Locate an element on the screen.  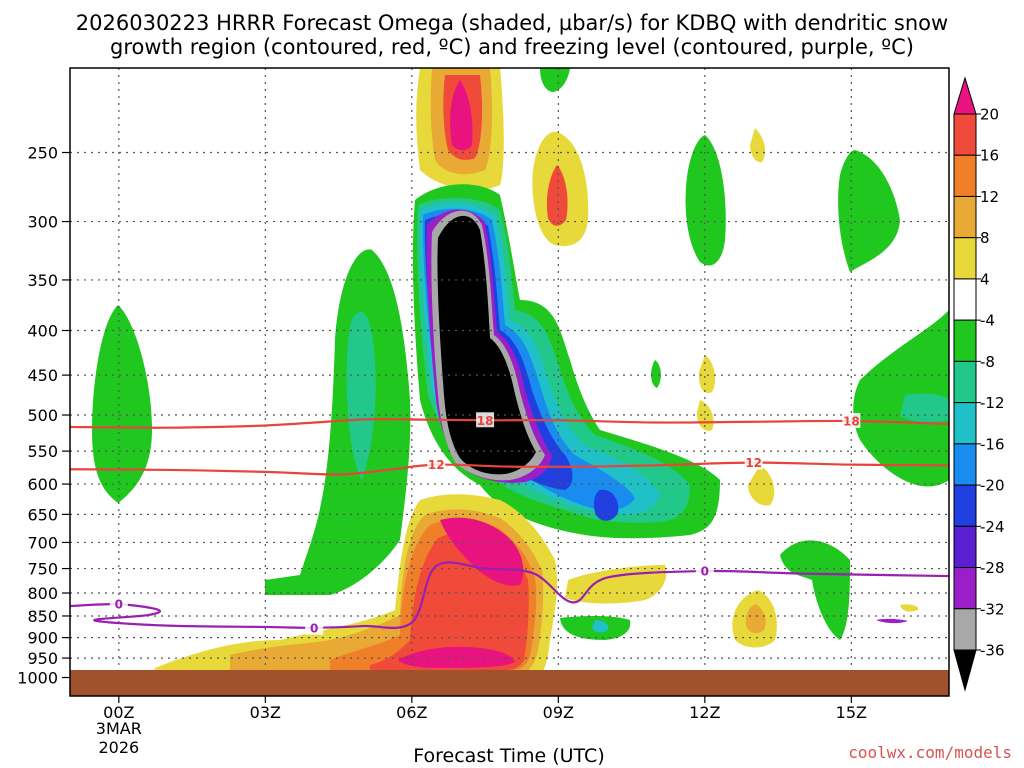
contour-label-bg--18-1 is located at coordinates (851, 421).